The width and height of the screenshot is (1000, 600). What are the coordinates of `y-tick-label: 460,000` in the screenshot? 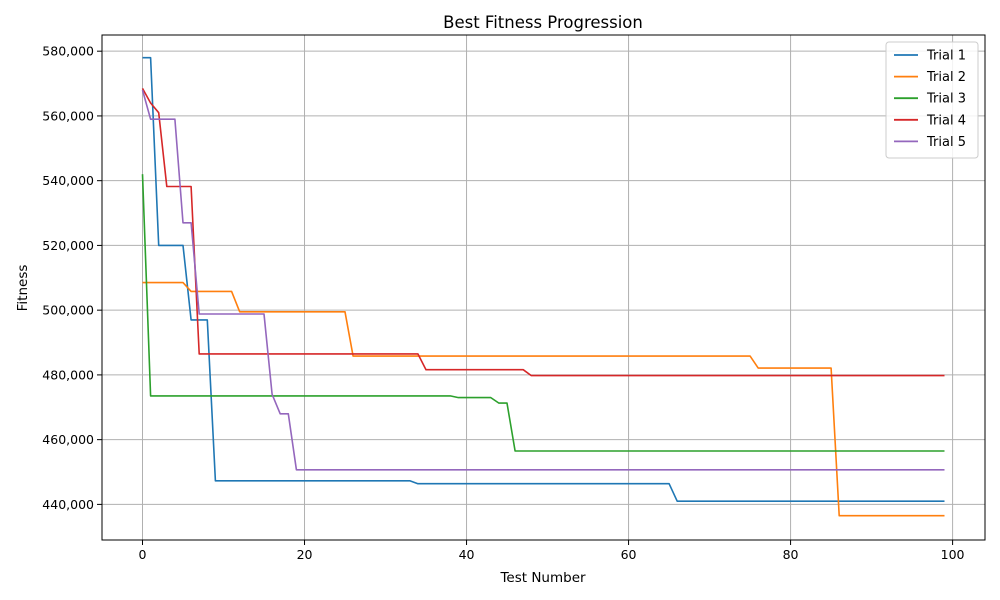 It's located at (68, 439).